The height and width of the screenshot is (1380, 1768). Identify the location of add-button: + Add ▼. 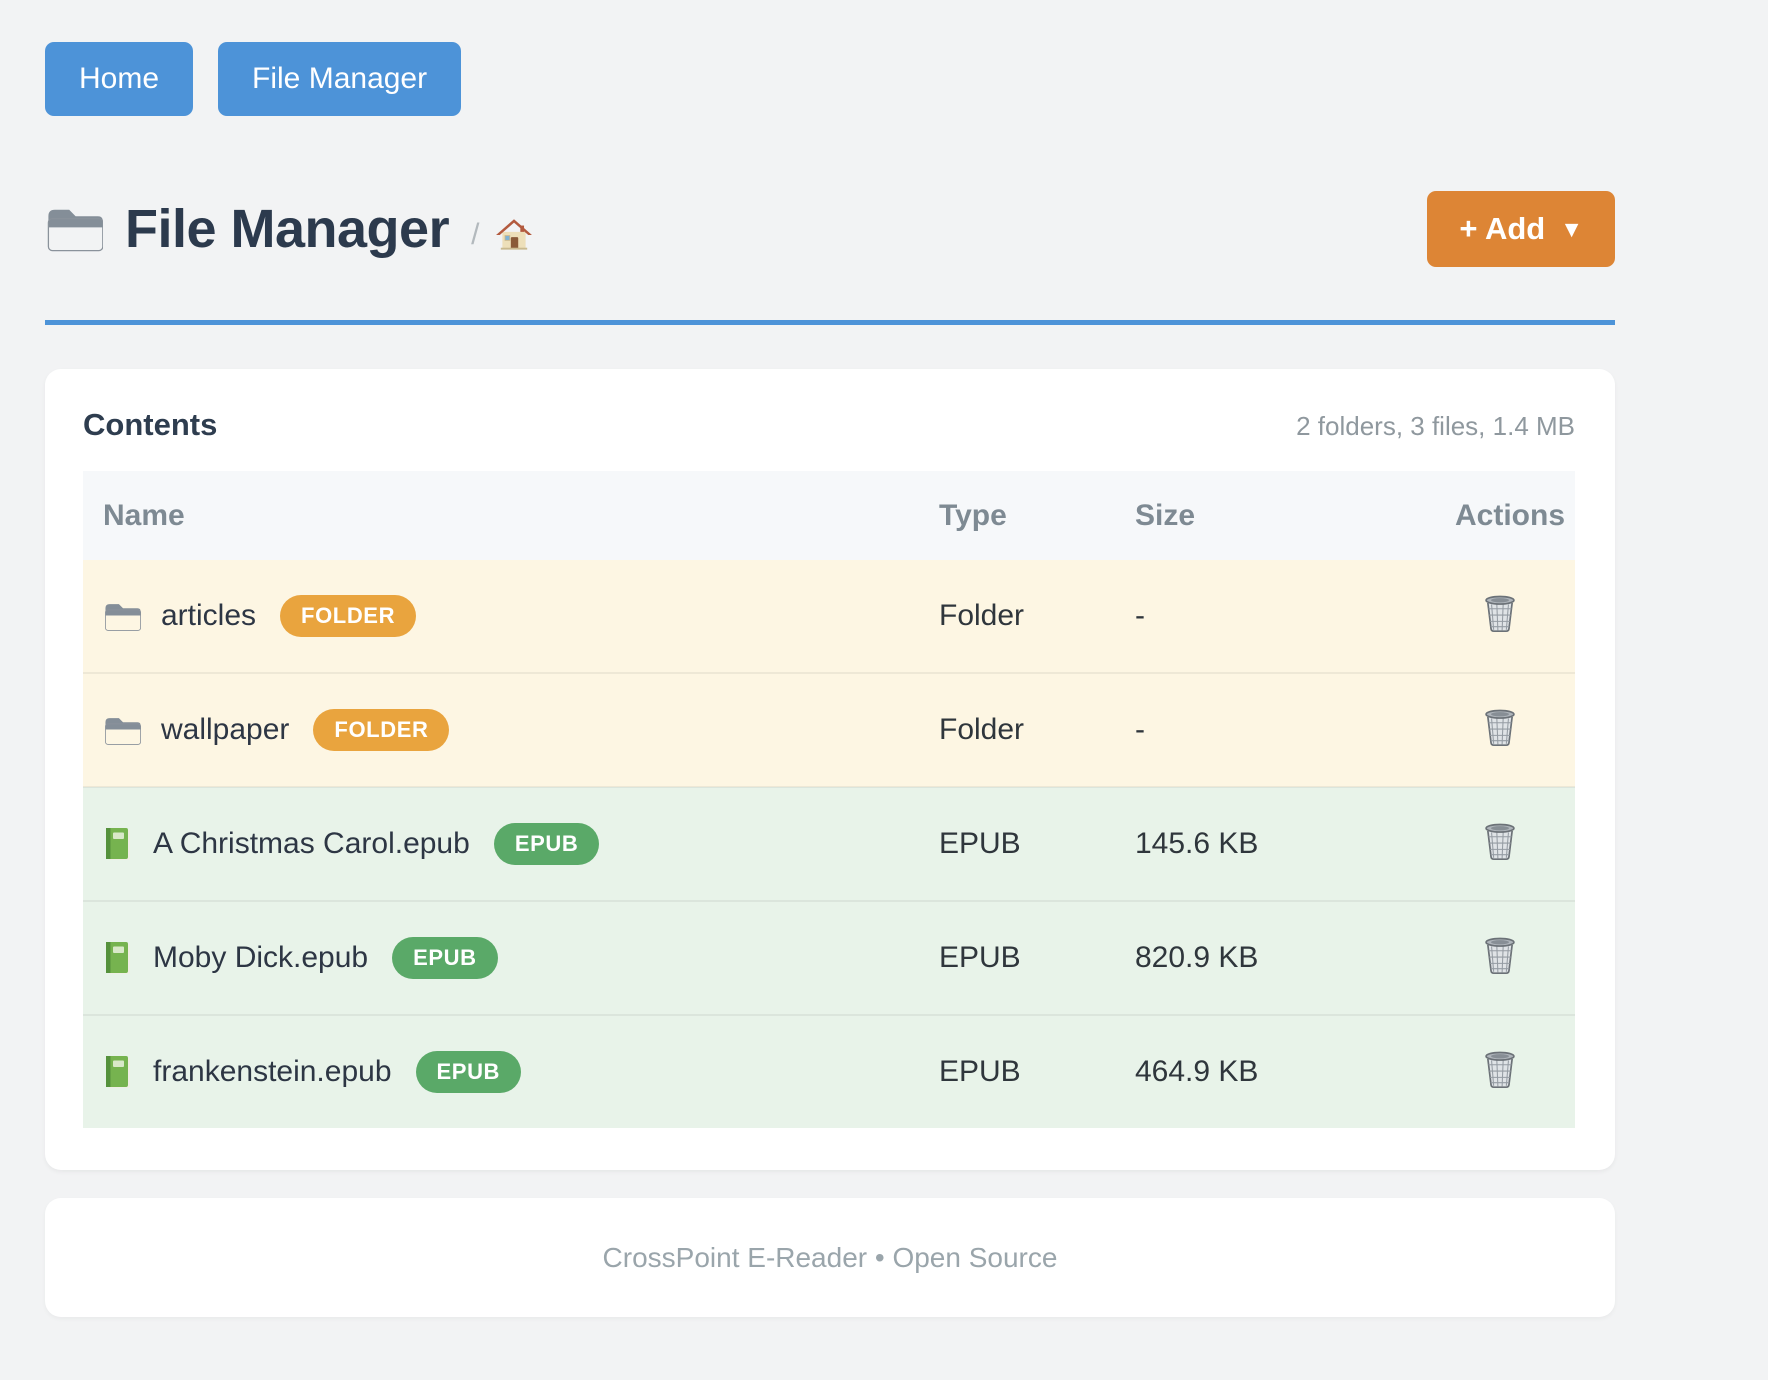
(1521, 229).